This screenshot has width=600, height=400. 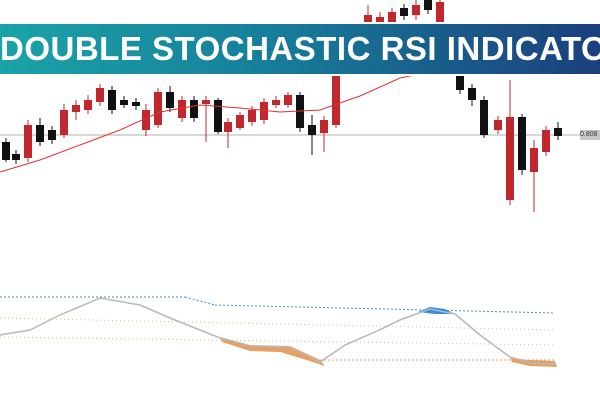 I want to click on price-label: 0.808, so click(x=590, y=135).